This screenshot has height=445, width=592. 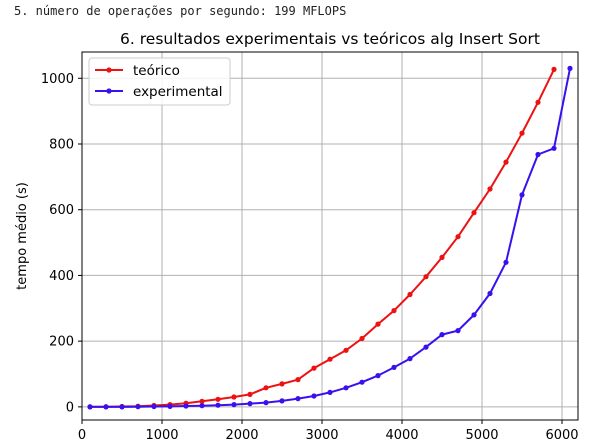 What do you see at coordinates (561, 435) in the screenshot?
I see `x-tick-label: 6000` at bounding box center [561, 435].